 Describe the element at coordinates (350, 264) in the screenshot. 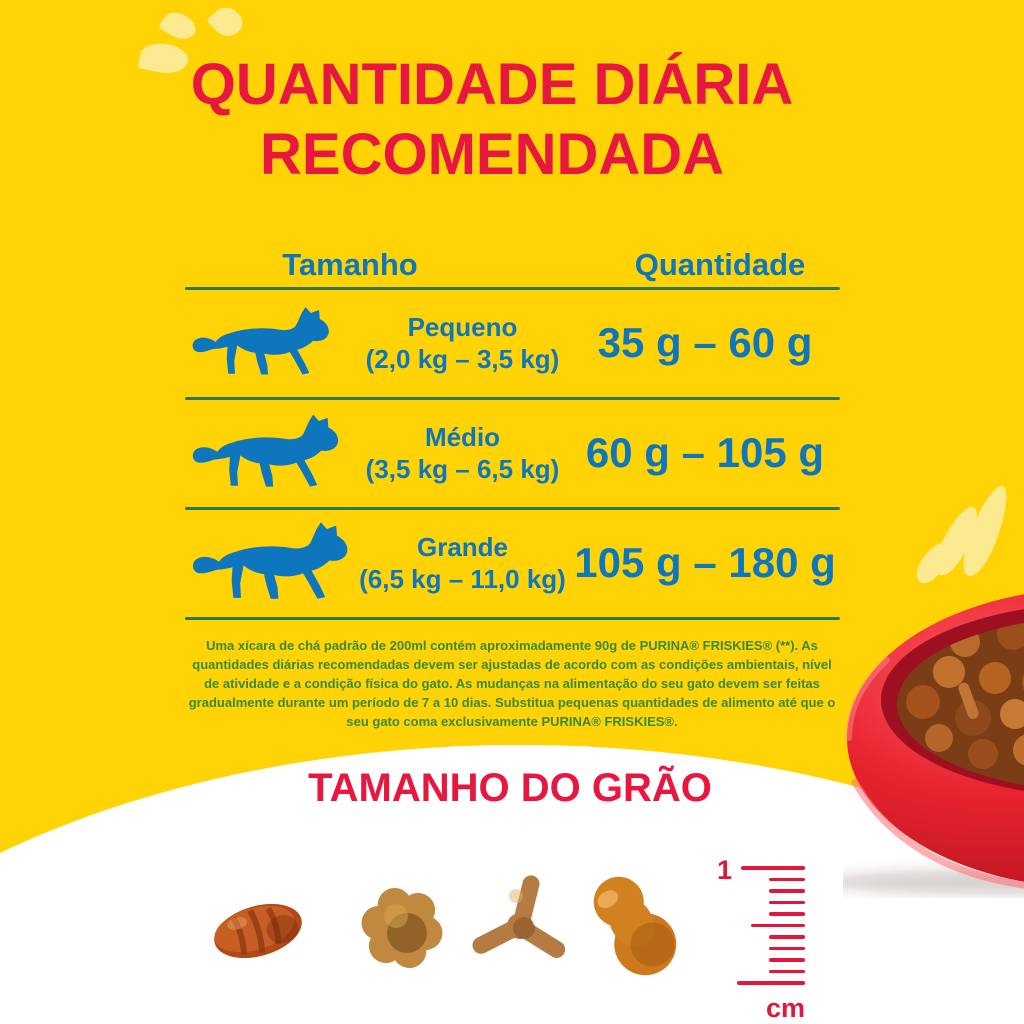

I see `column-header-size: Tamanho` at that location.